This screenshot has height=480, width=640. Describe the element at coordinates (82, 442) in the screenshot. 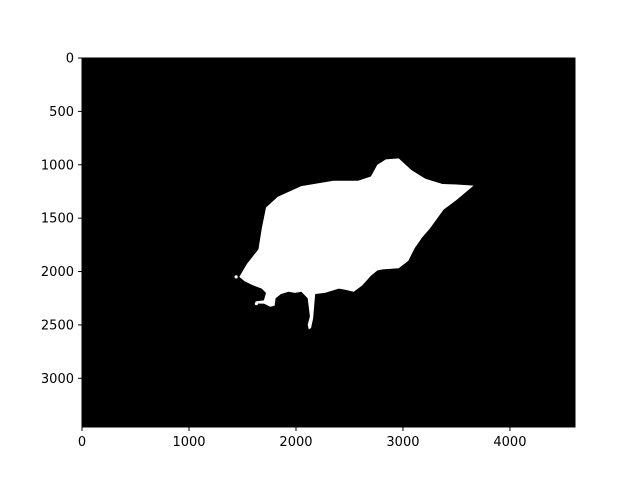

I see `x-tick-label: 0` at that location.